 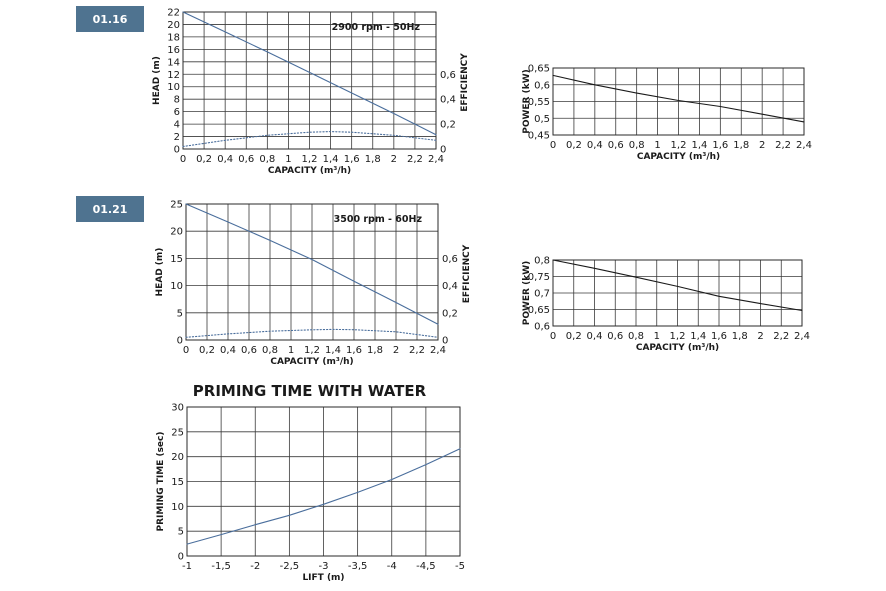 I want to click on x-axis-label: LIFT (m), so click(x=323, y=578).